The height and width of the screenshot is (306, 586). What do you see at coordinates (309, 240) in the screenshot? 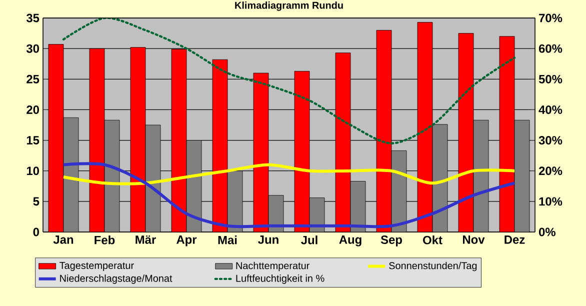
I see `x-tick-label: Jul` at bounding box center [309, 240].